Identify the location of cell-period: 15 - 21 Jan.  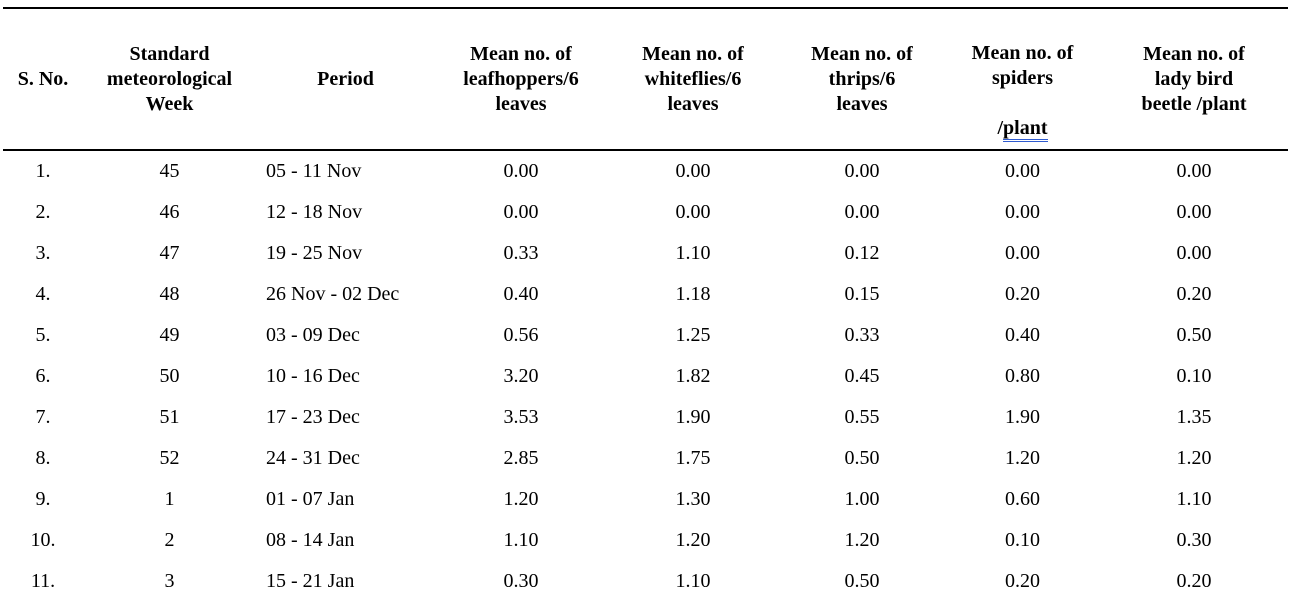
(310, 581).